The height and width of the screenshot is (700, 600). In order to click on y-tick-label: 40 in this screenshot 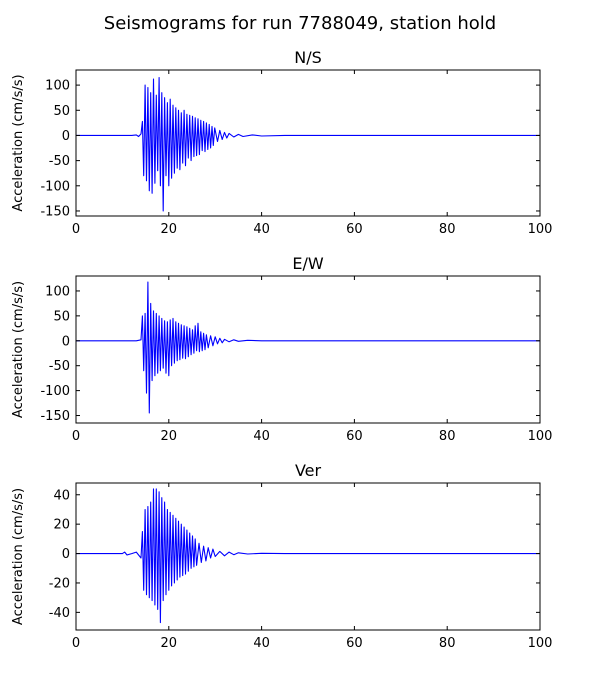, I will do `click(61, 495)`.